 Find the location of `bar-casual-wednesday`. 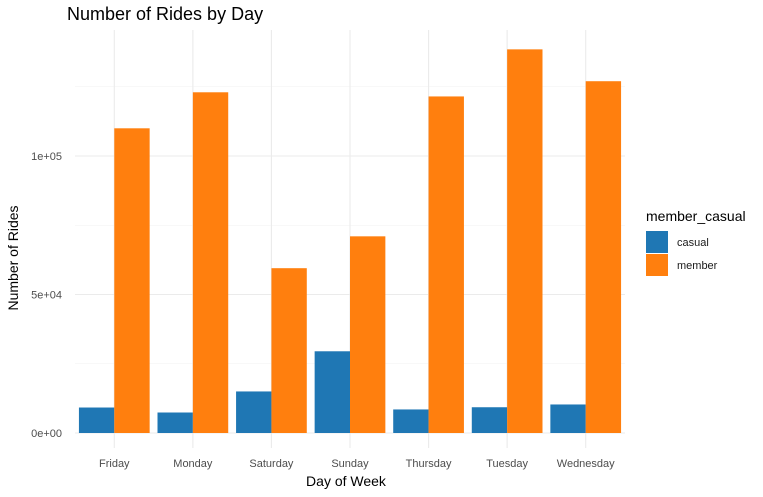

bar-casual-wednesday is located at coordinates (568, 418).